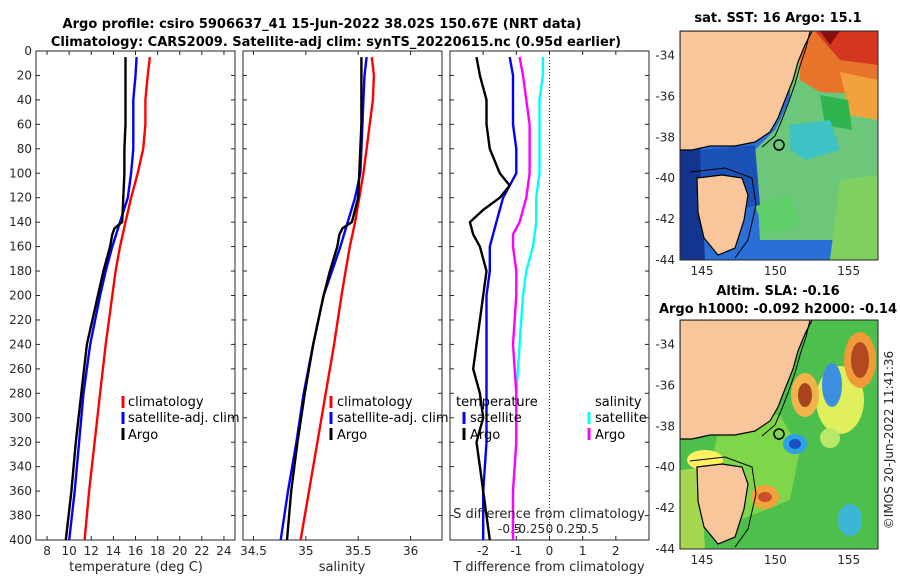 The image size is (900, 580). Describe the element at coordinates (529, 529) in the screenshot. I see `top-x-tick-label: -0.25` at that location.